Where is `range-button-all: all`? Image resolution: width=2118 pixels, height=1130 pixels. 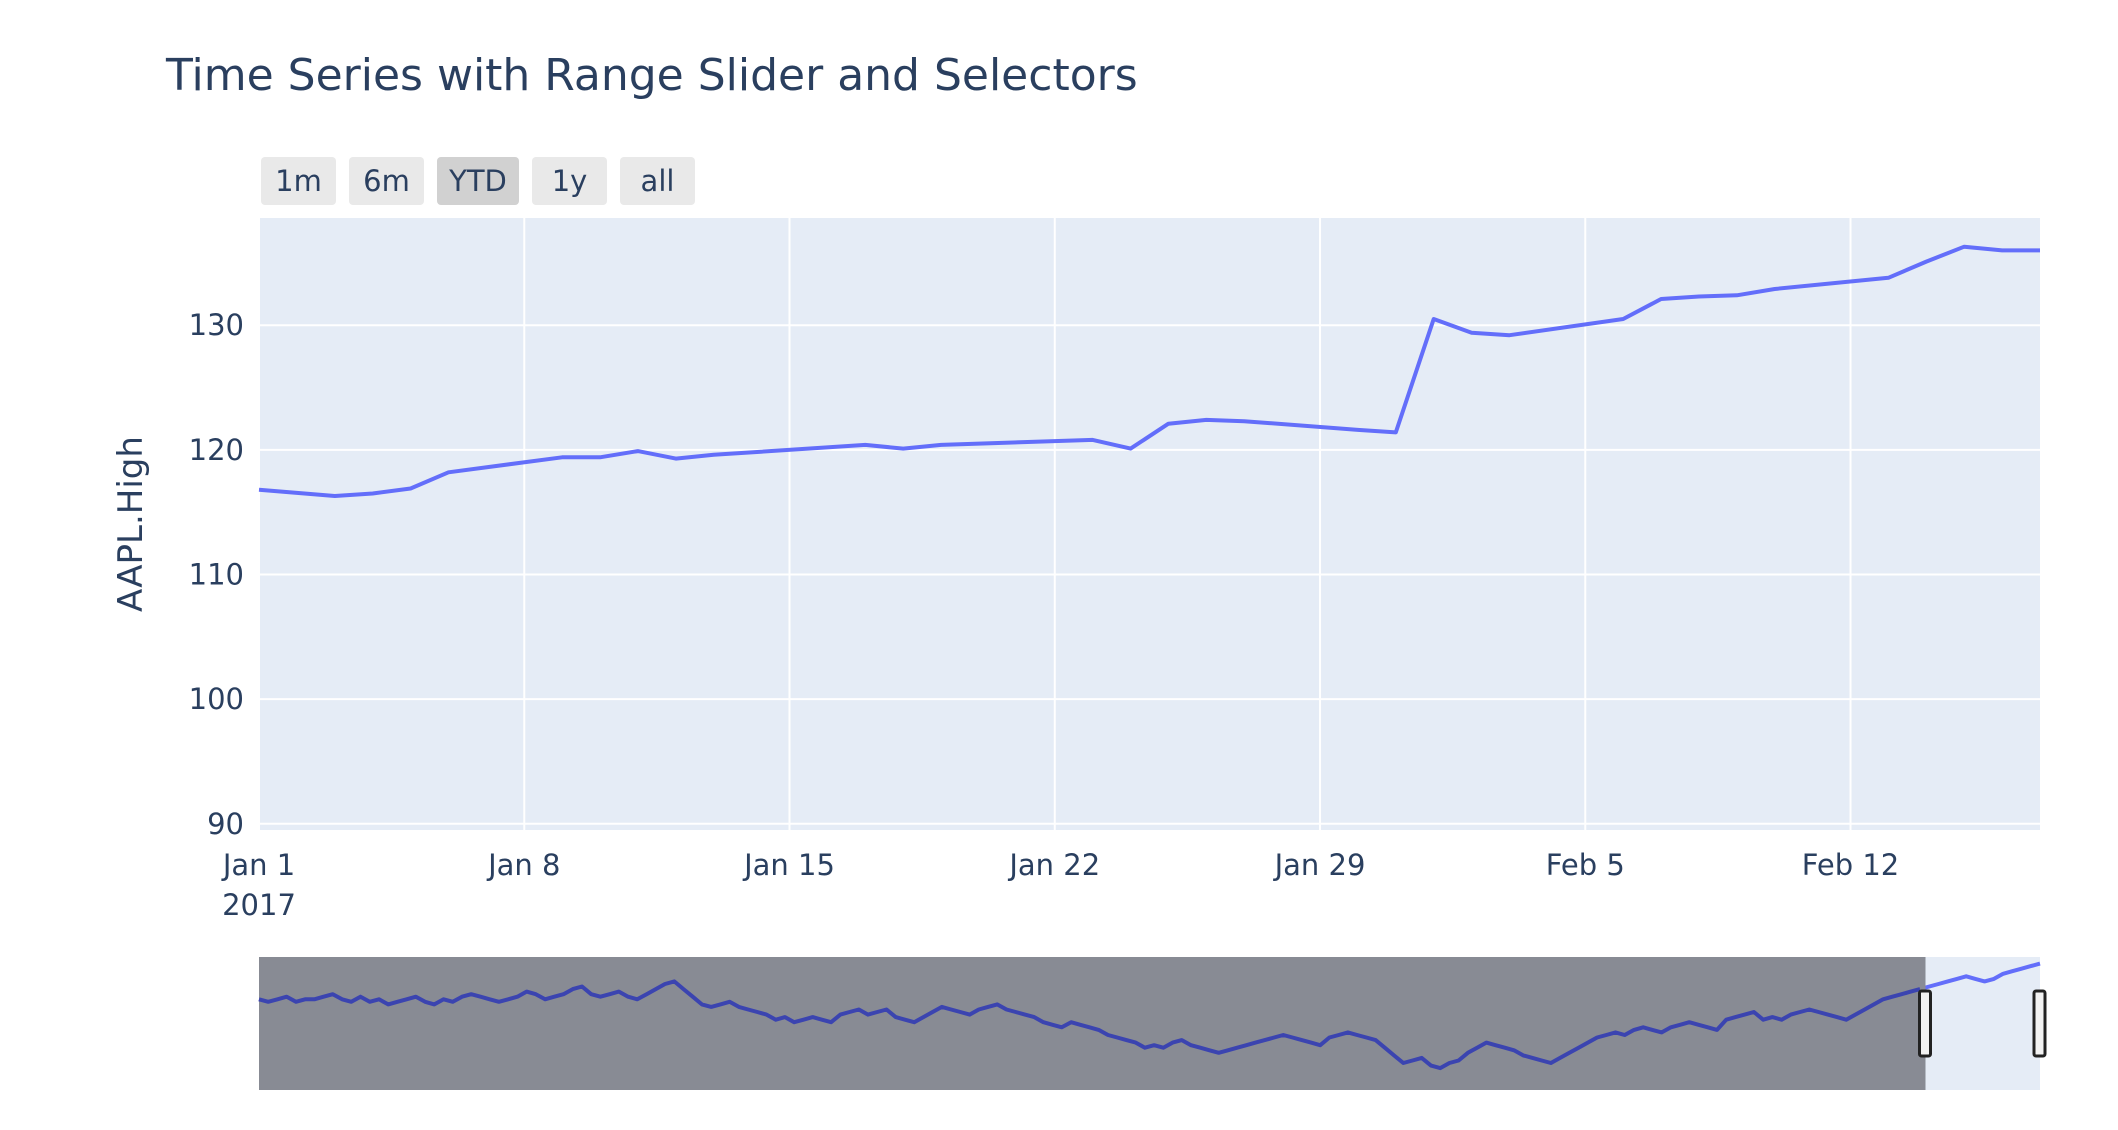 range-button-all: all is located at coordinates (657, 181).